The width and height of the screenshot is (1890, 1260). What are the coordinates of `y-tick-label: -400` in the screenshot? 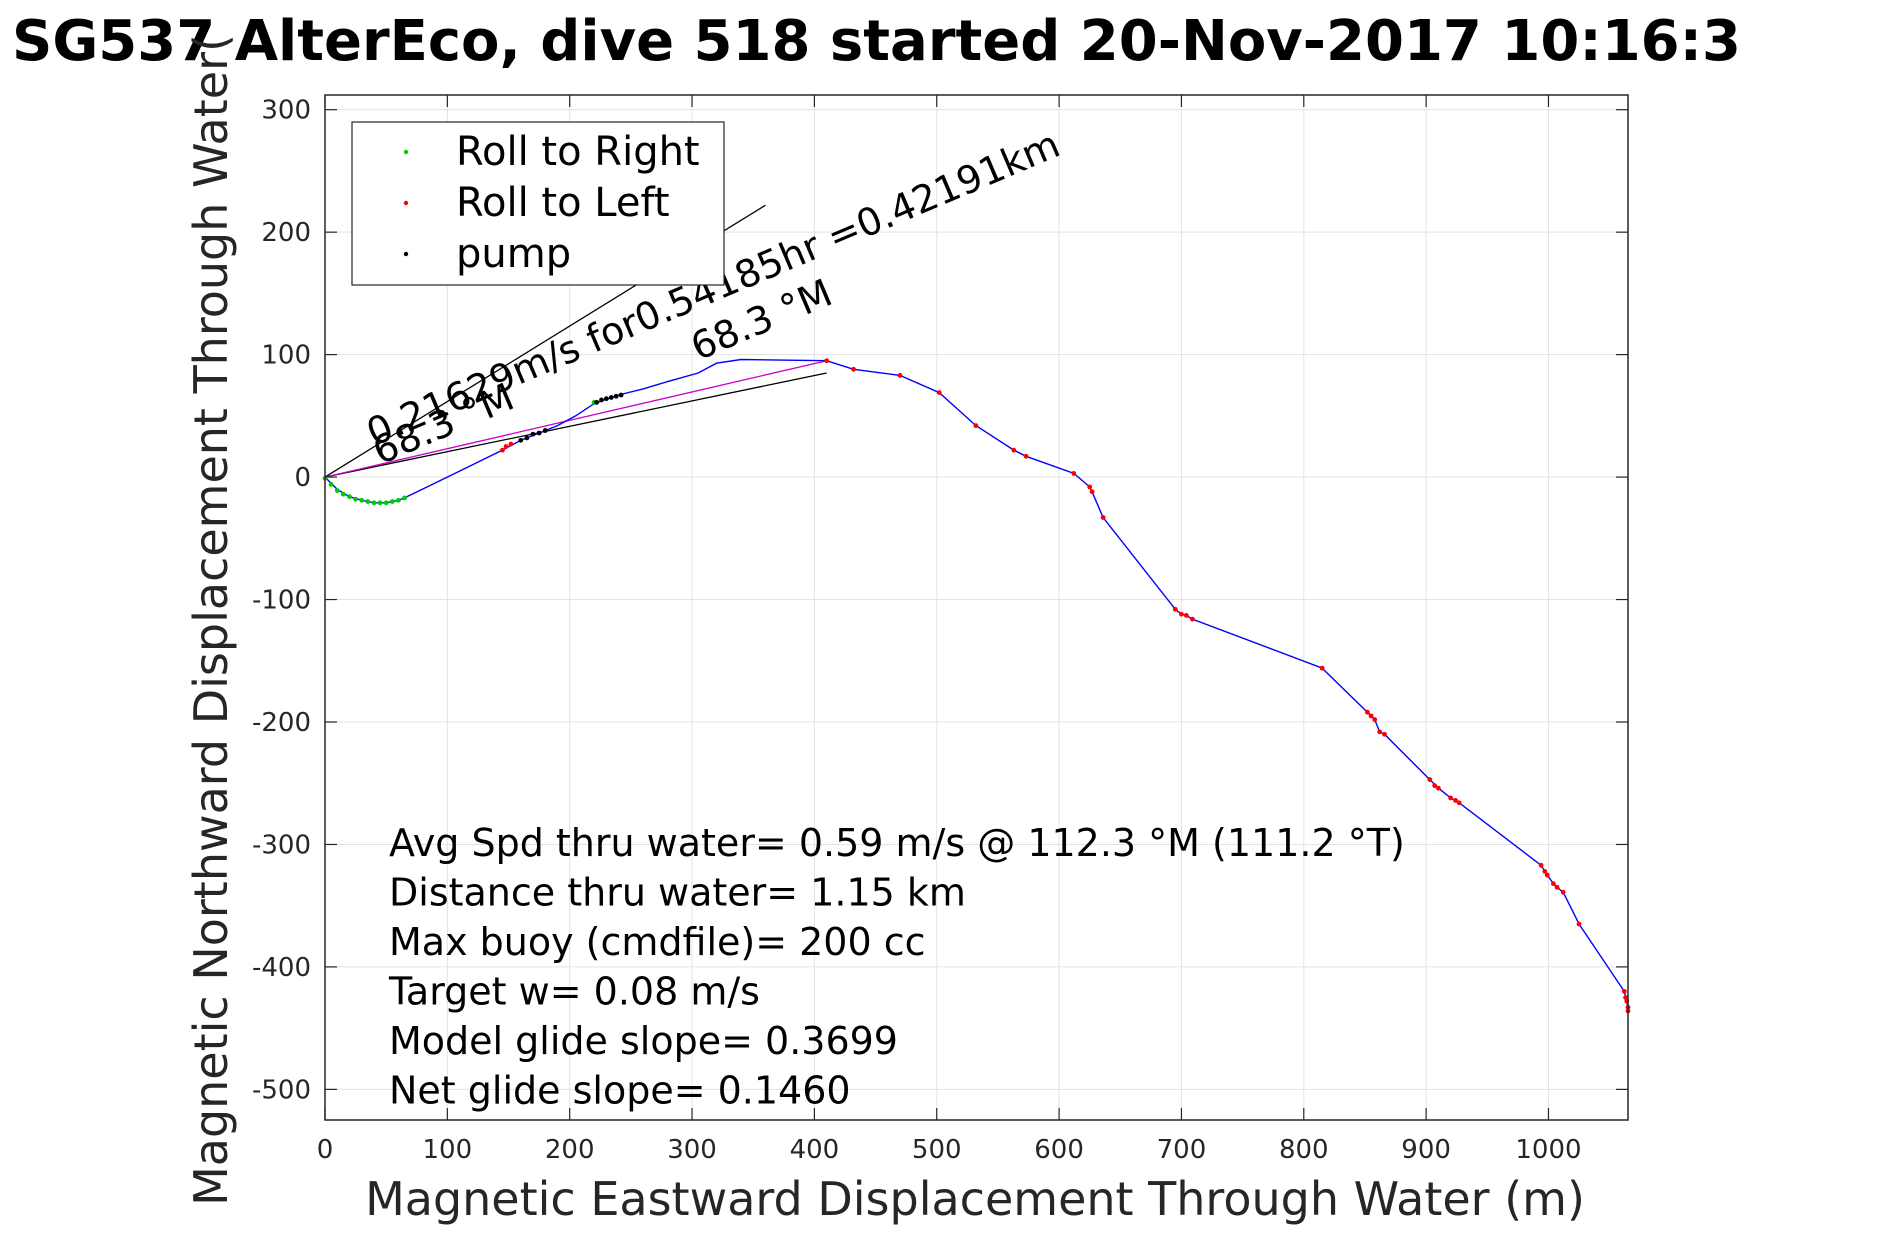 It's located at (281, 968).